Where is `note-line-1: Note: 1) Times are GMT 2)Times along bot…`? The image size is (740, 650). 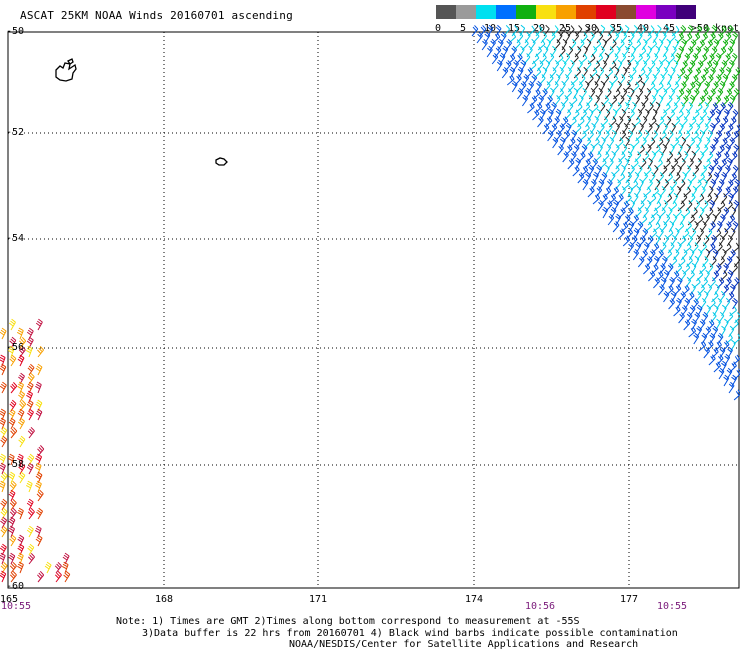 note-line-1: Note: 1) Times are GMT 2)Times along bot… is located at coordinates (348, 621).